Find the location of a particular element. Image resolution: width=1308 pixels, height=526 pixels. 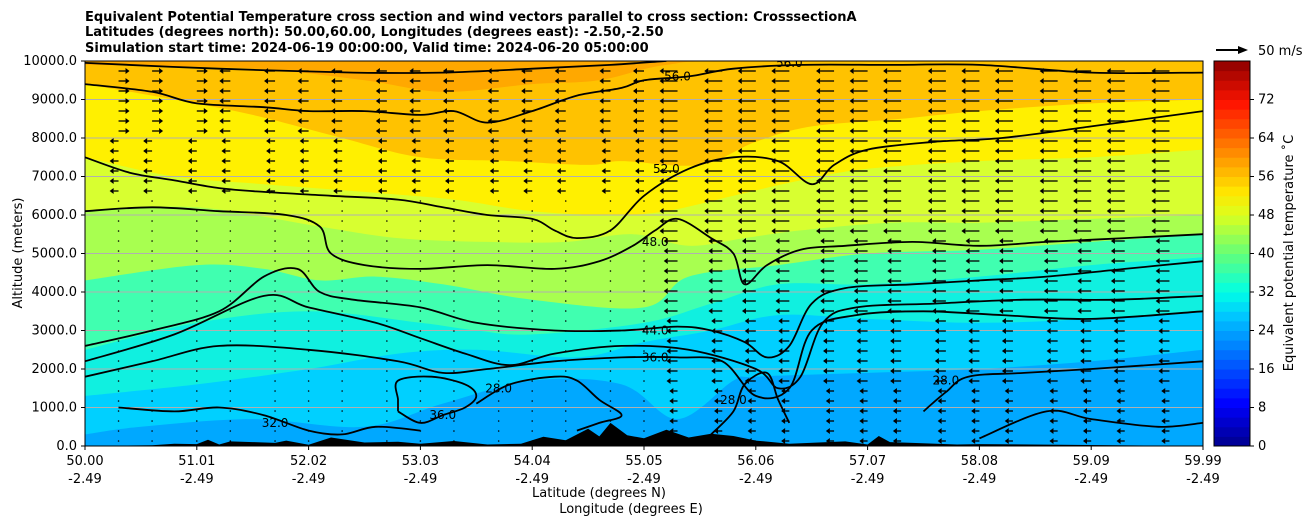

x-tick-label-lat: 59.99 is located at coordinates (1202, 461).